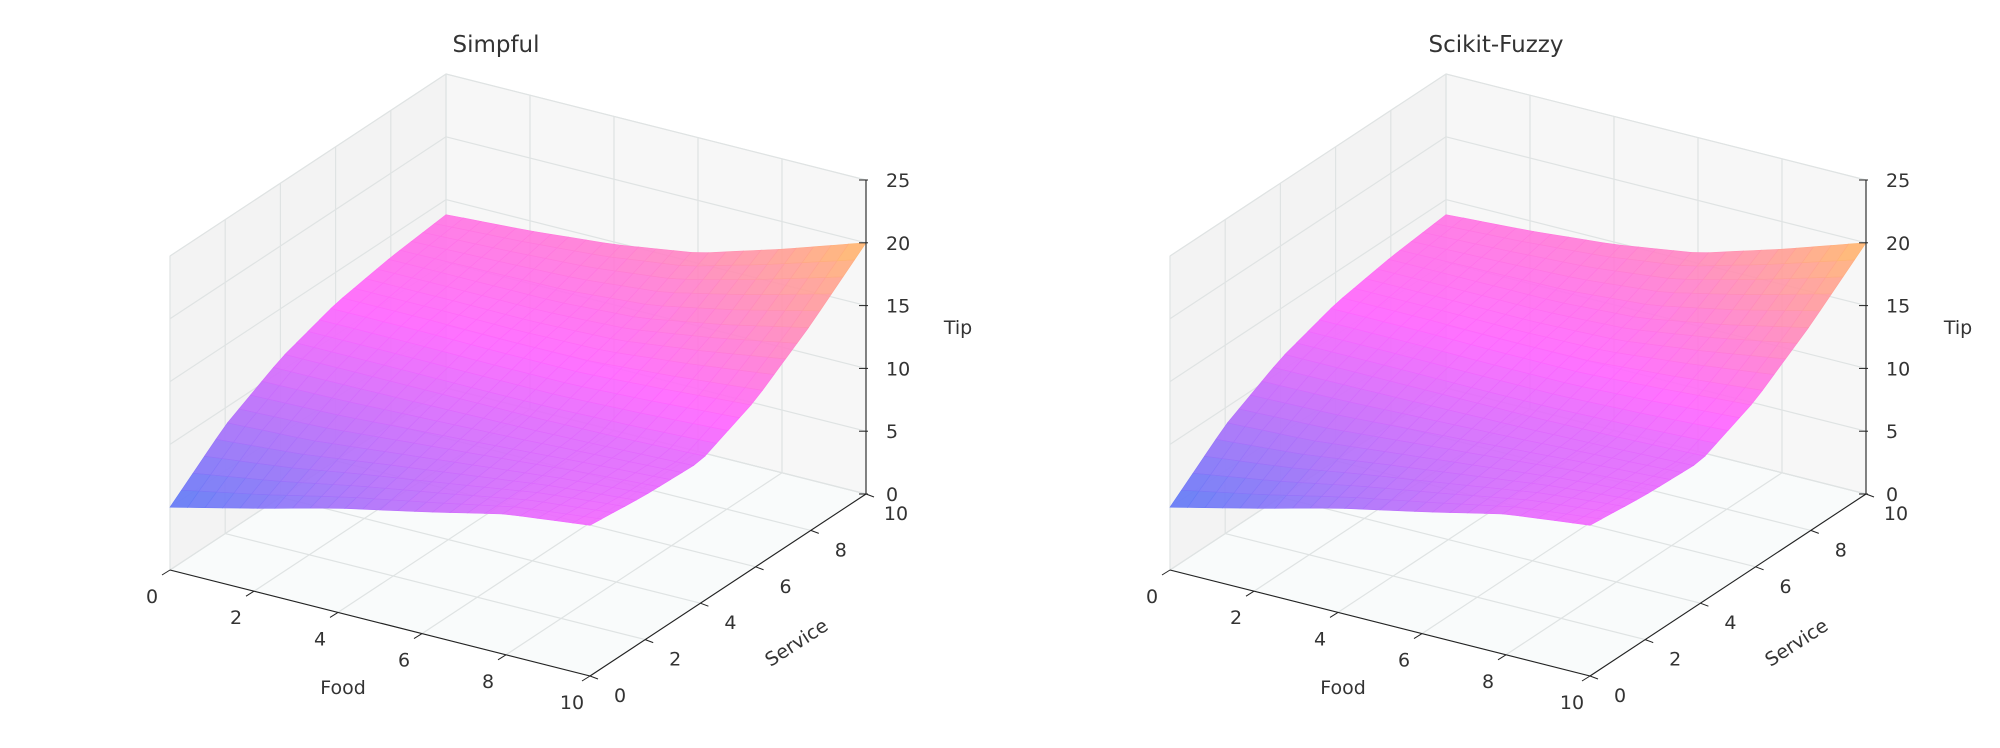 This screenshot has width=2000, height=748. I want to click on chart-title: Scikit-Fuzzy, so click(1496, 45).